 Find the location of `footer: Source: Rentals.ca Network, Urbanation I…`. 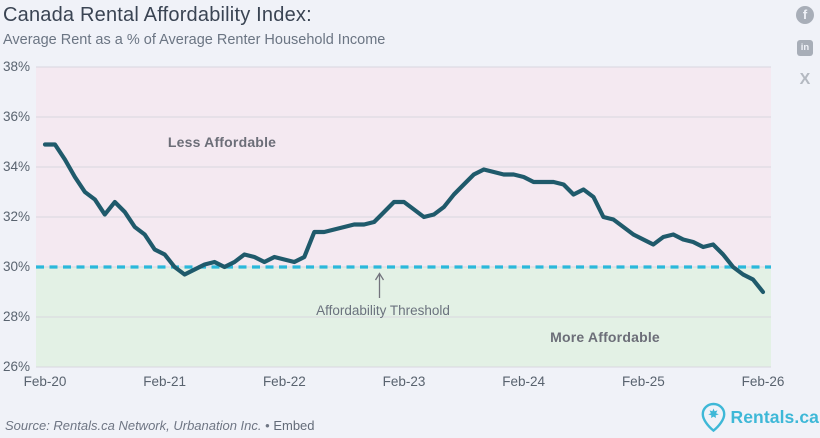

footer: Source: Rentals.ca Network, Urbanation I… is located at coordinates (160, 425).